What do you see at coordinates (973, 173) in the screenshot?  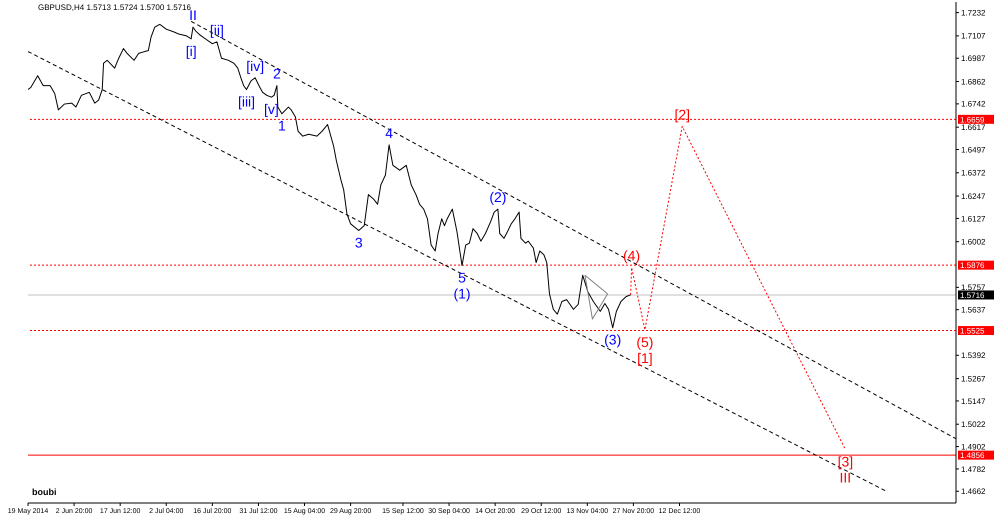 I see `y-tick-label: 1.6372` at bounding box center [973, 173].